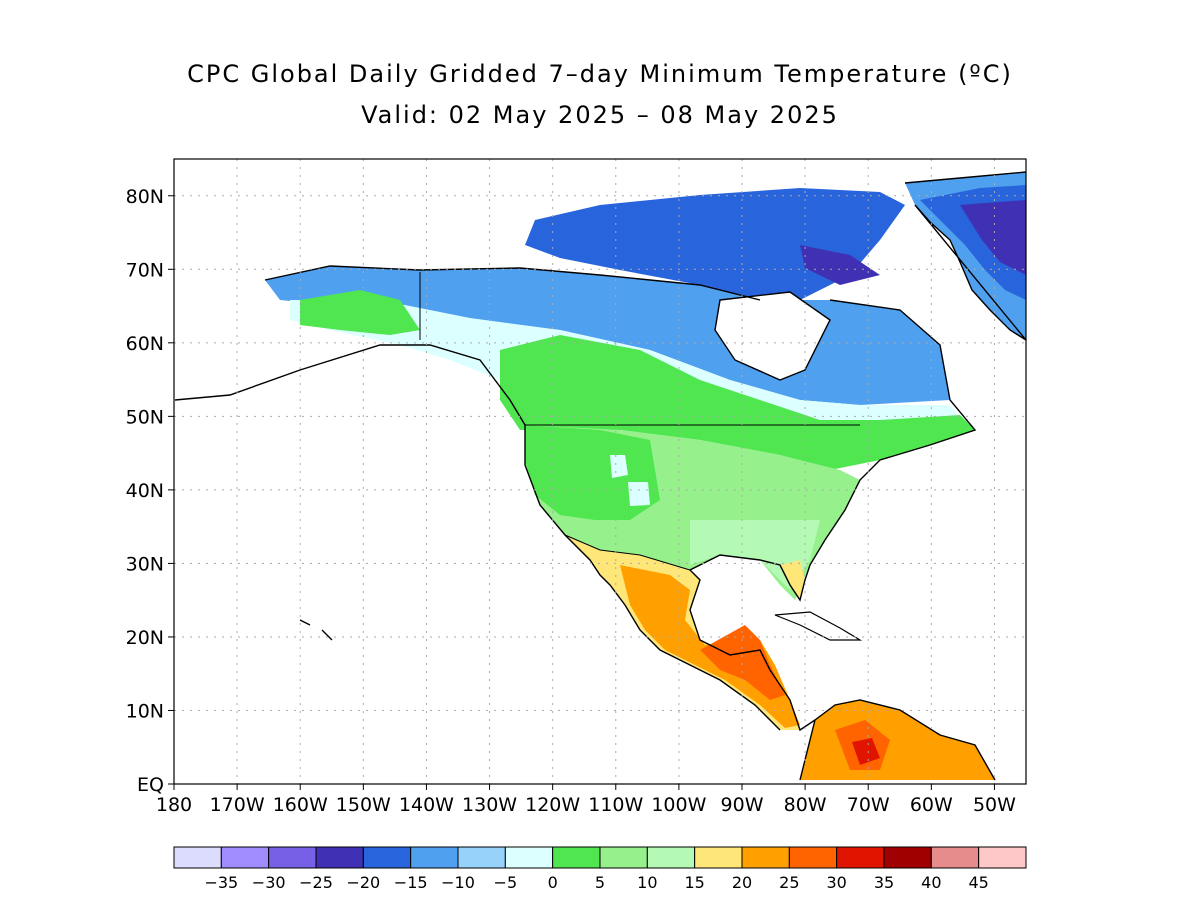  Describe the element at coordinates (742, 882) in the screenshot. I see `legend-label: 20` at that location.